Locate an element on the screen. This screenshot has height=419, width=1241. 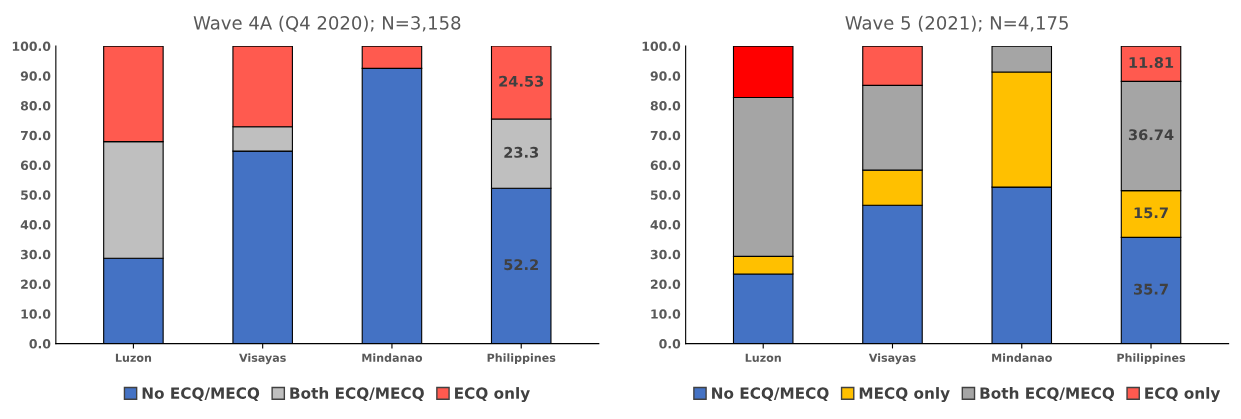
chart-title: Wave 4A (Q4 2020); N=3,158 is located at coordinates (327, 23).